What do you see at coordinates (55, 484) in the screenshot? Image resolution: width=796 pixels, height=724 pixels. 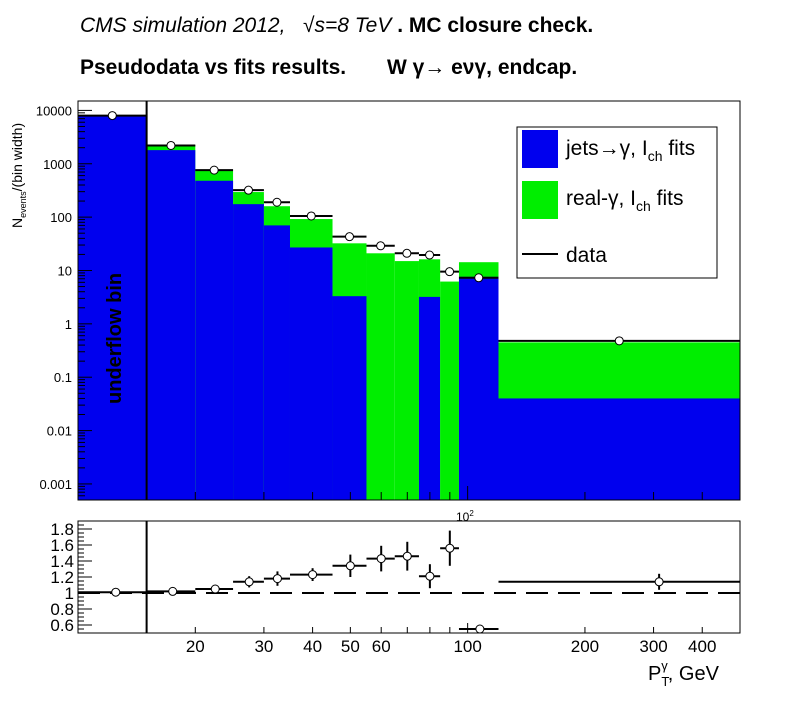 I see `top-ytick-label-0: 0.001` at bounding box center [55, 484].